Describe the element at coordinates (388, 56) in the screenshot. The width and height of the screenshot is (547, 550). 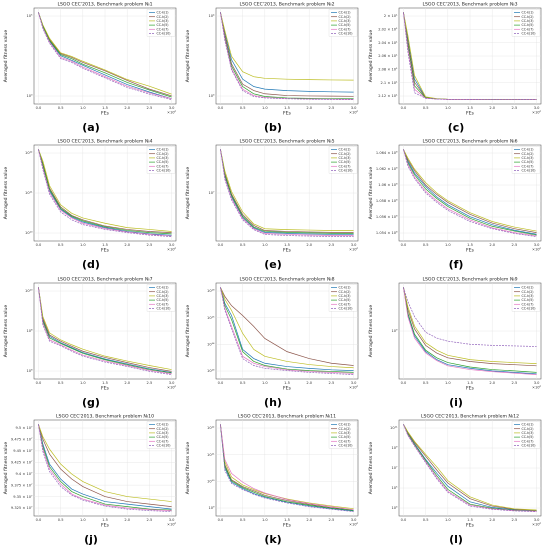
I see `y-tick-label: 2.06 × 10¹` at that location.